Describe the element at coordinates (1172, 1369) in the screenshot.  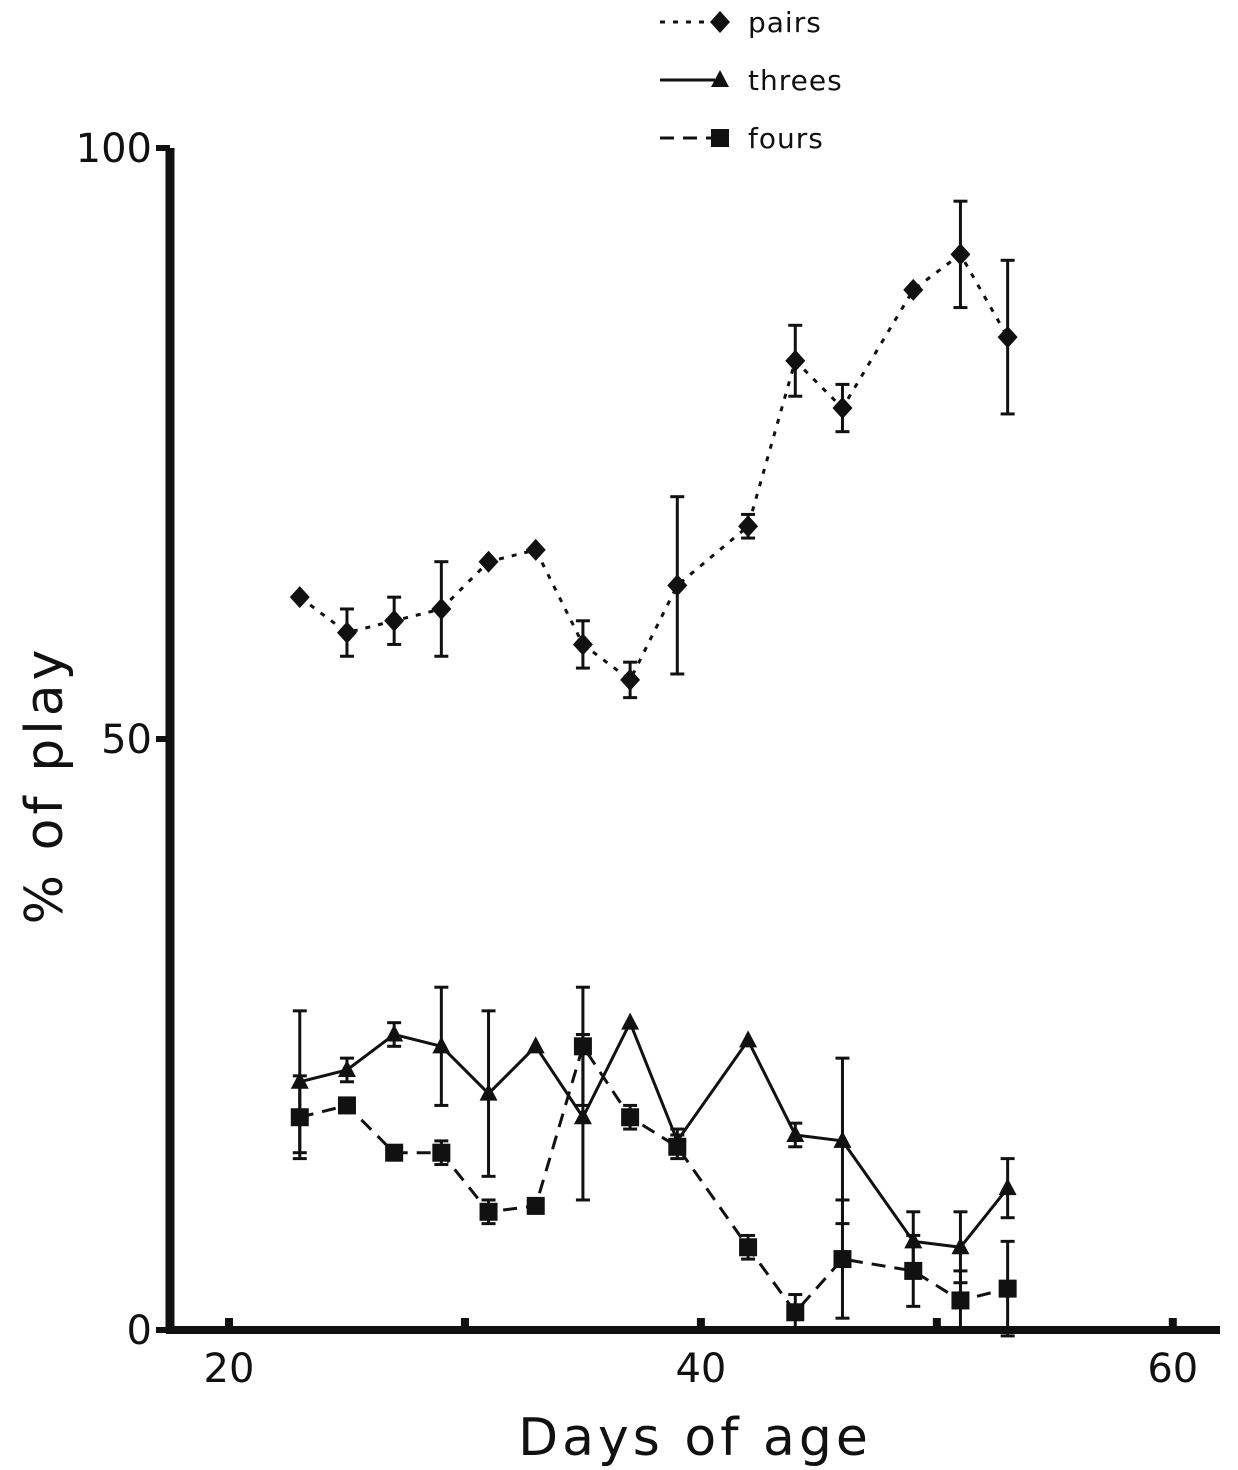
I see `x-tick-label: 60` at that location.